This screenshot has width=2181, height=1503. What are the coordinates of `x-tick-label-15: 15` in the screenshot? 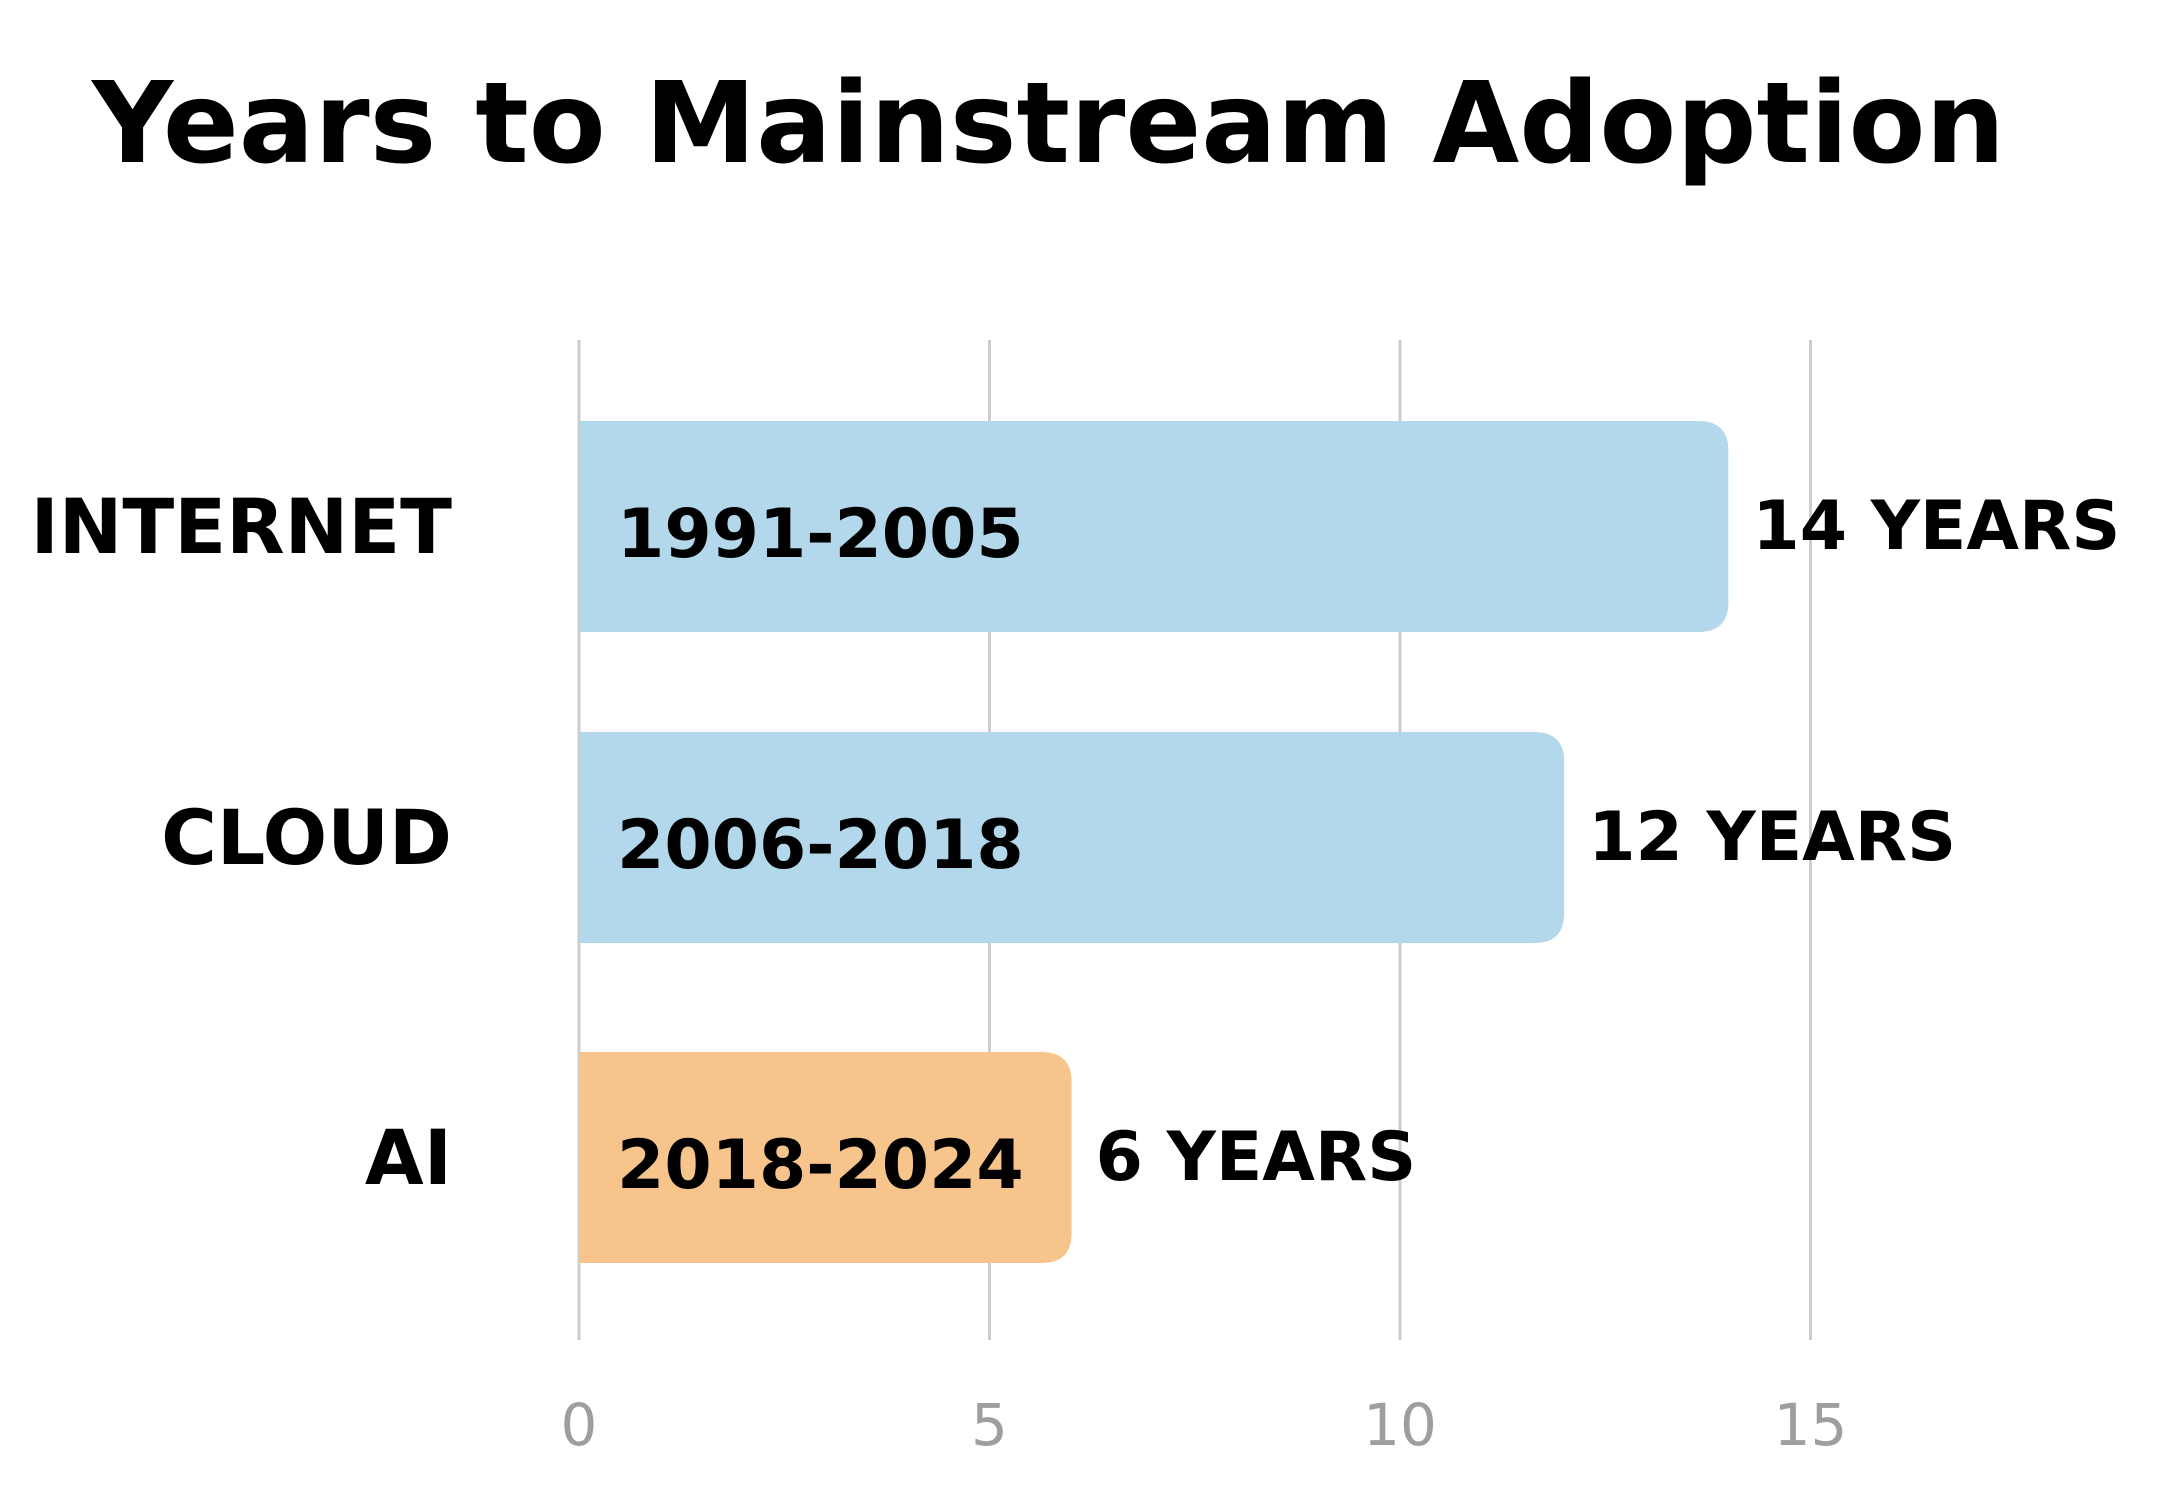 It's located at (1811, 1425).